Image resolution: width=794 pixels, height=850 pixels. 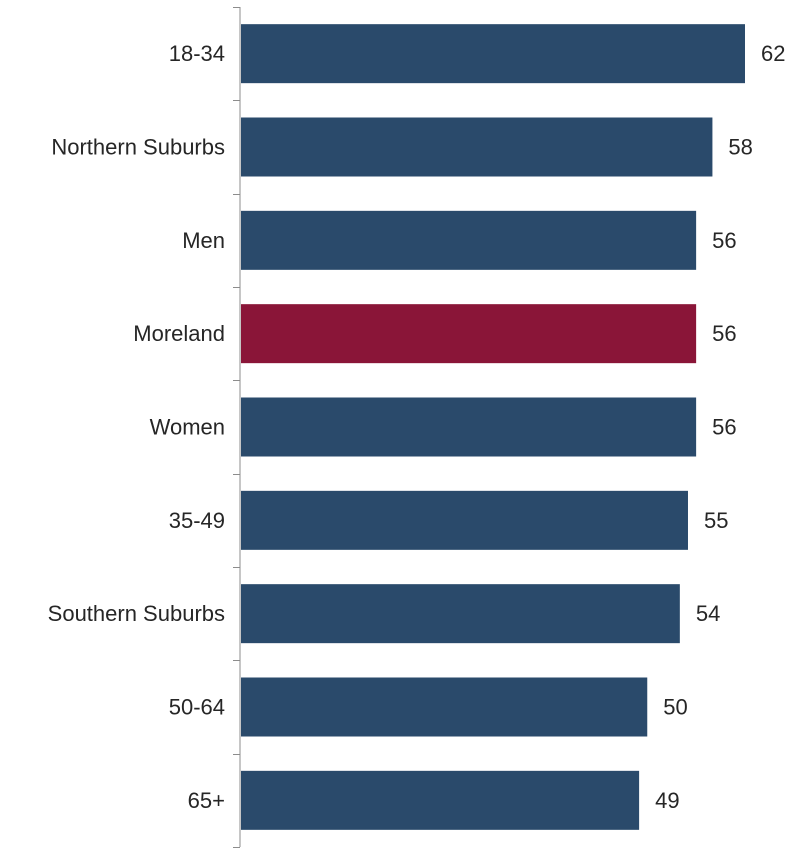 What do you see at coordinates (469, 334) in the screenshot?
I see `bar-highlight` at bounding box center [469, 334].